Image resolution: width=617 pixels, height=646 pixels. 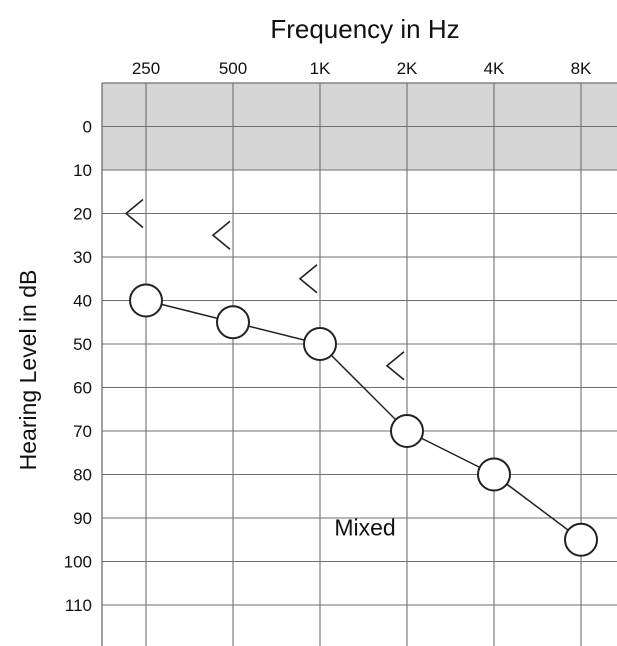 What do you see at coordinates (82, 518) in the screenshot?
I see `y-tick-label: 90` at bounding box center [82, 518].